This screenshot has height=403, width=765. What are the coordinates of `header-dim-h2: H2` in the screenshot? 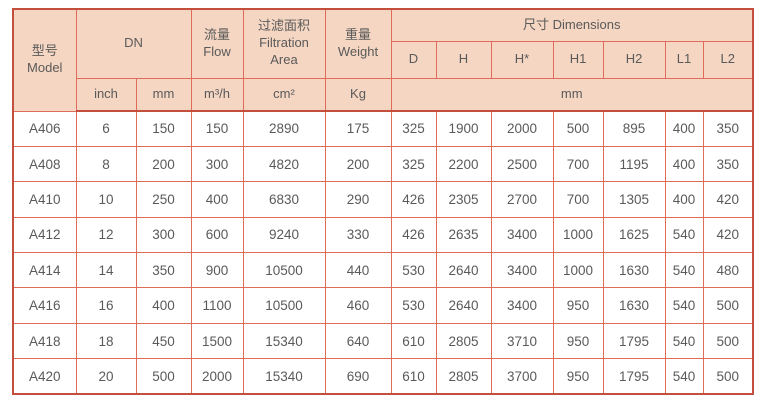 It's located at (634, 59).